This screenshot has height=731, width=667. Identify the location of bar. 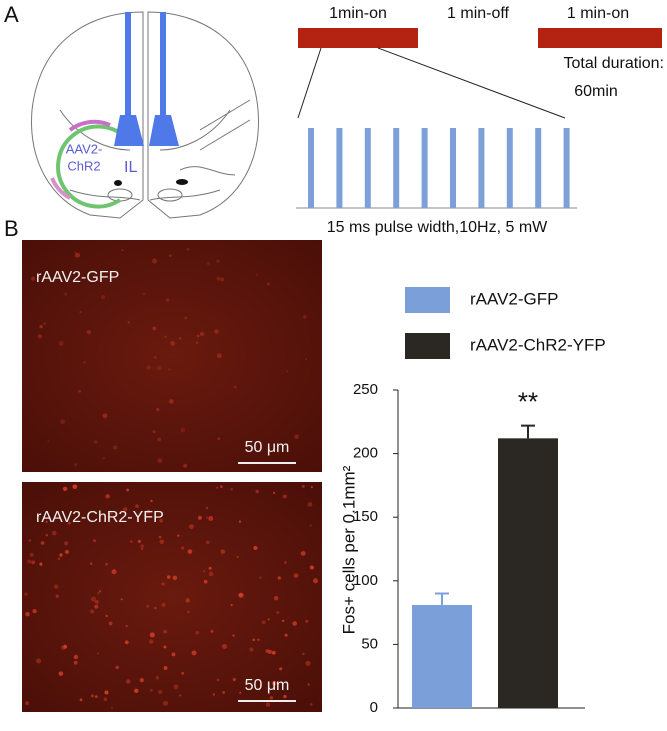
(528, 573).